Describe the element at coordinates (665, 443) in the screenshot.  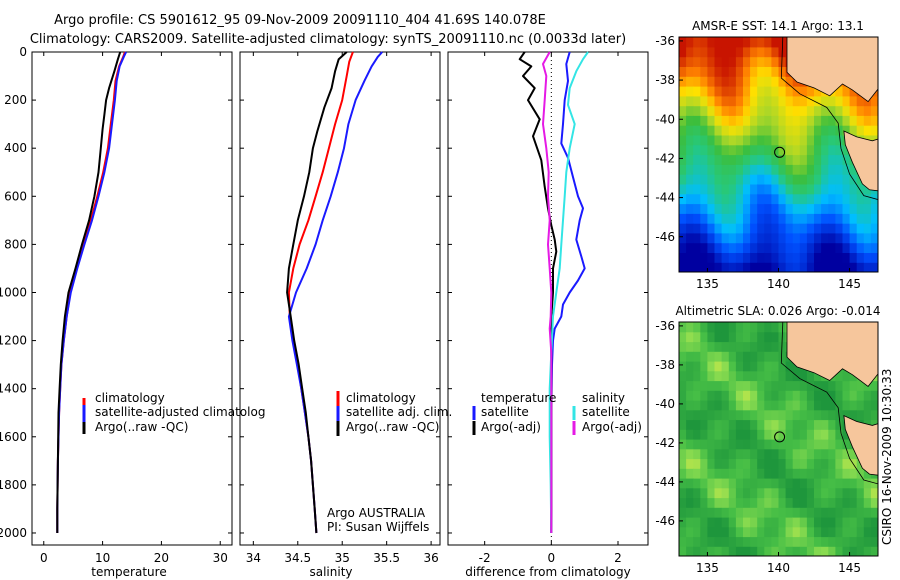
I see `latitude-tick-label: -42` at that location.